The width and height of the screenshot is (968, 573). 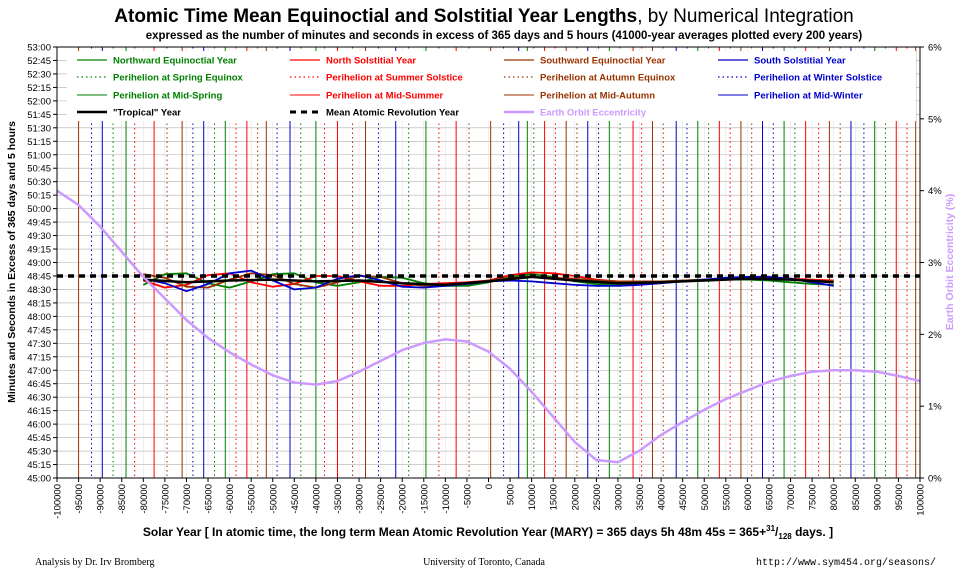 What do you see at coordinates (295, 499) in the screenshot?
I see `x-tick-label: -45000` at bounding box center [295, 499].